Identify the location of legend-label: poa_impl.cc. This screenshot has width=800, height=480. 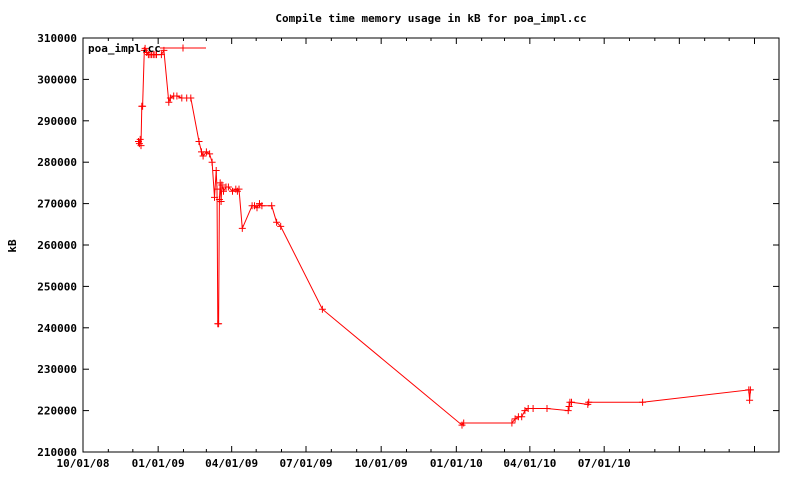
(124, 48).